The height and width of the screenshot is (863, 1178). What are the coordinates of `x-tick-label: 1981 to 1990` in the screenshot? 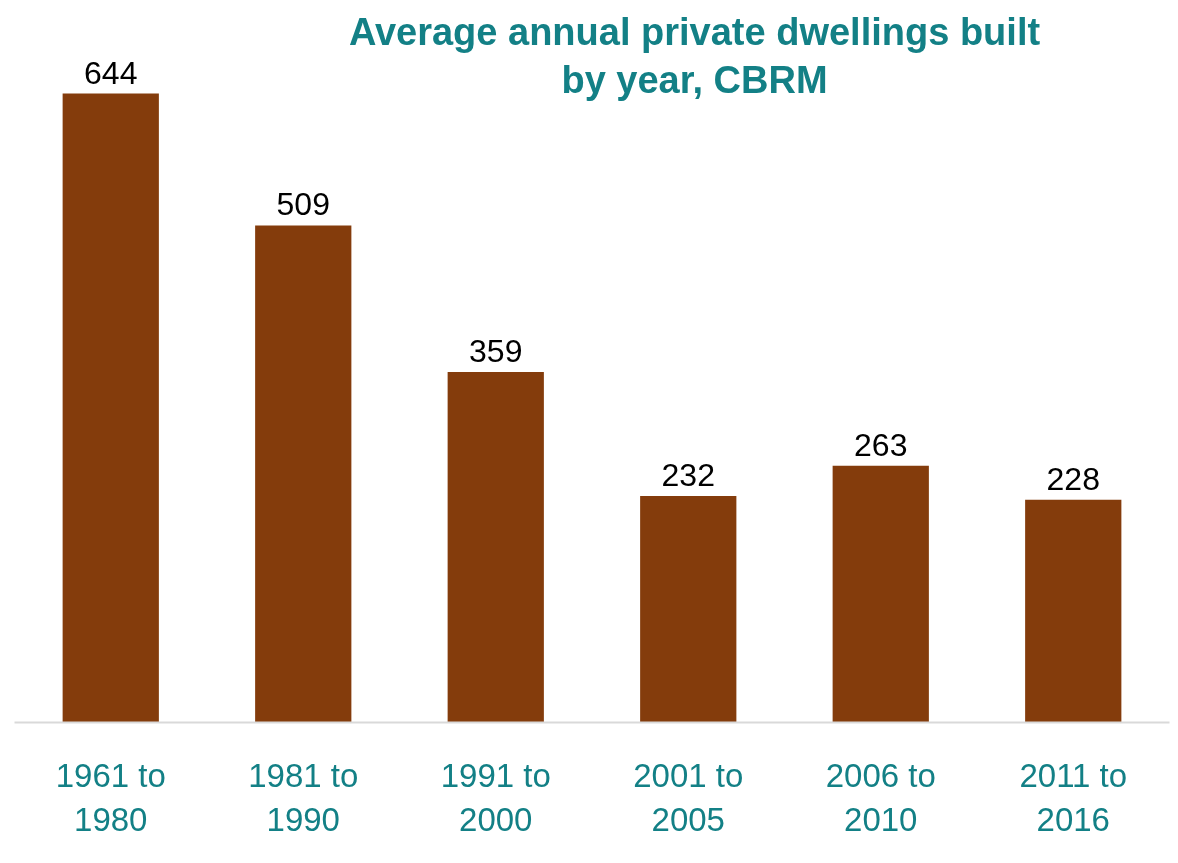 It's located at (303, 797).